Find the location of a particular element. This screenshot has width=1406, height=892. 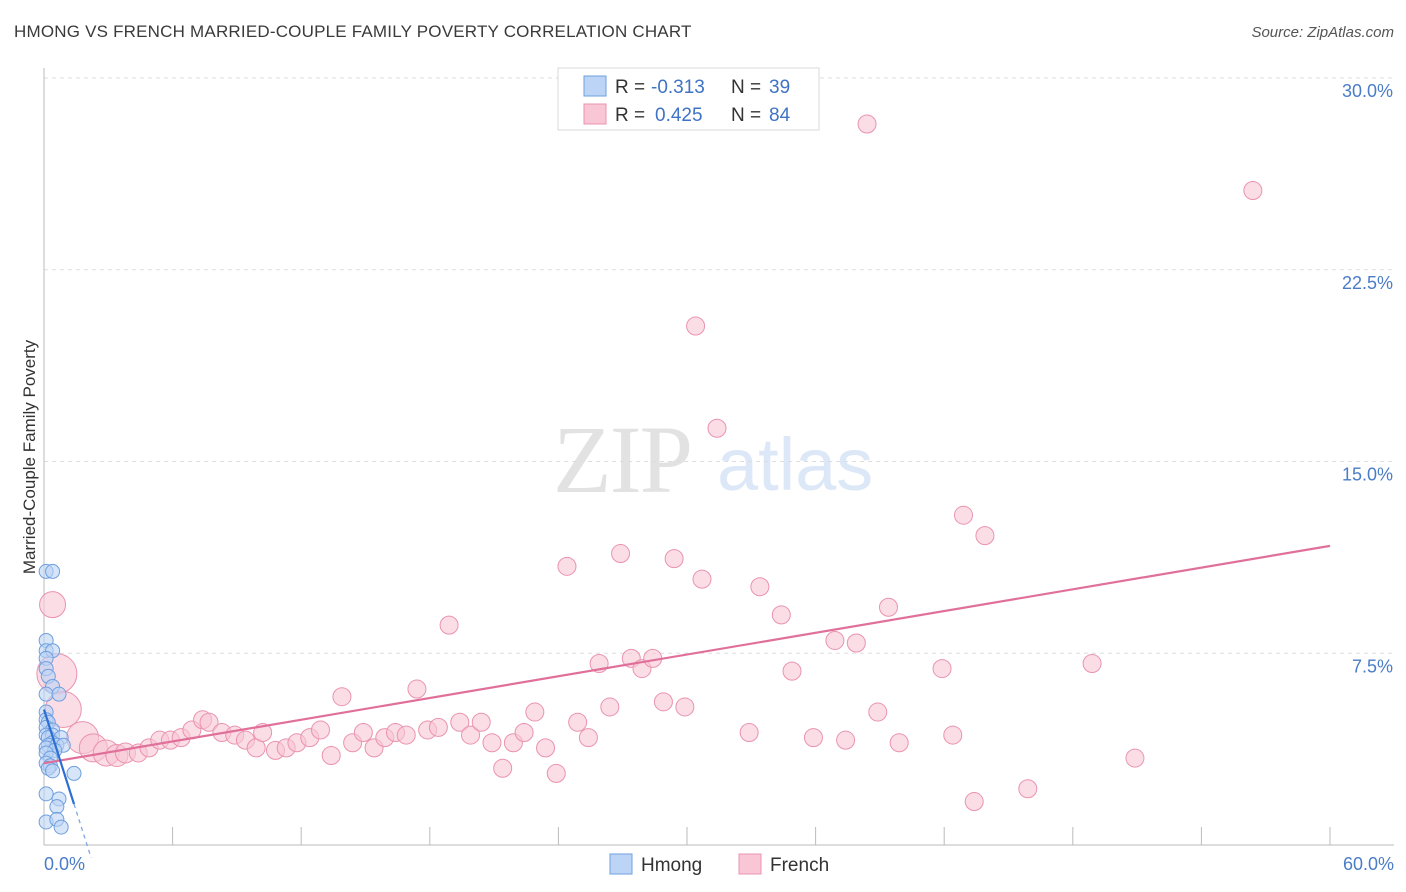

y-tick-labels: 7.5% 15.0% 22.5% 30.0% is located at coordinates (1367, 378).